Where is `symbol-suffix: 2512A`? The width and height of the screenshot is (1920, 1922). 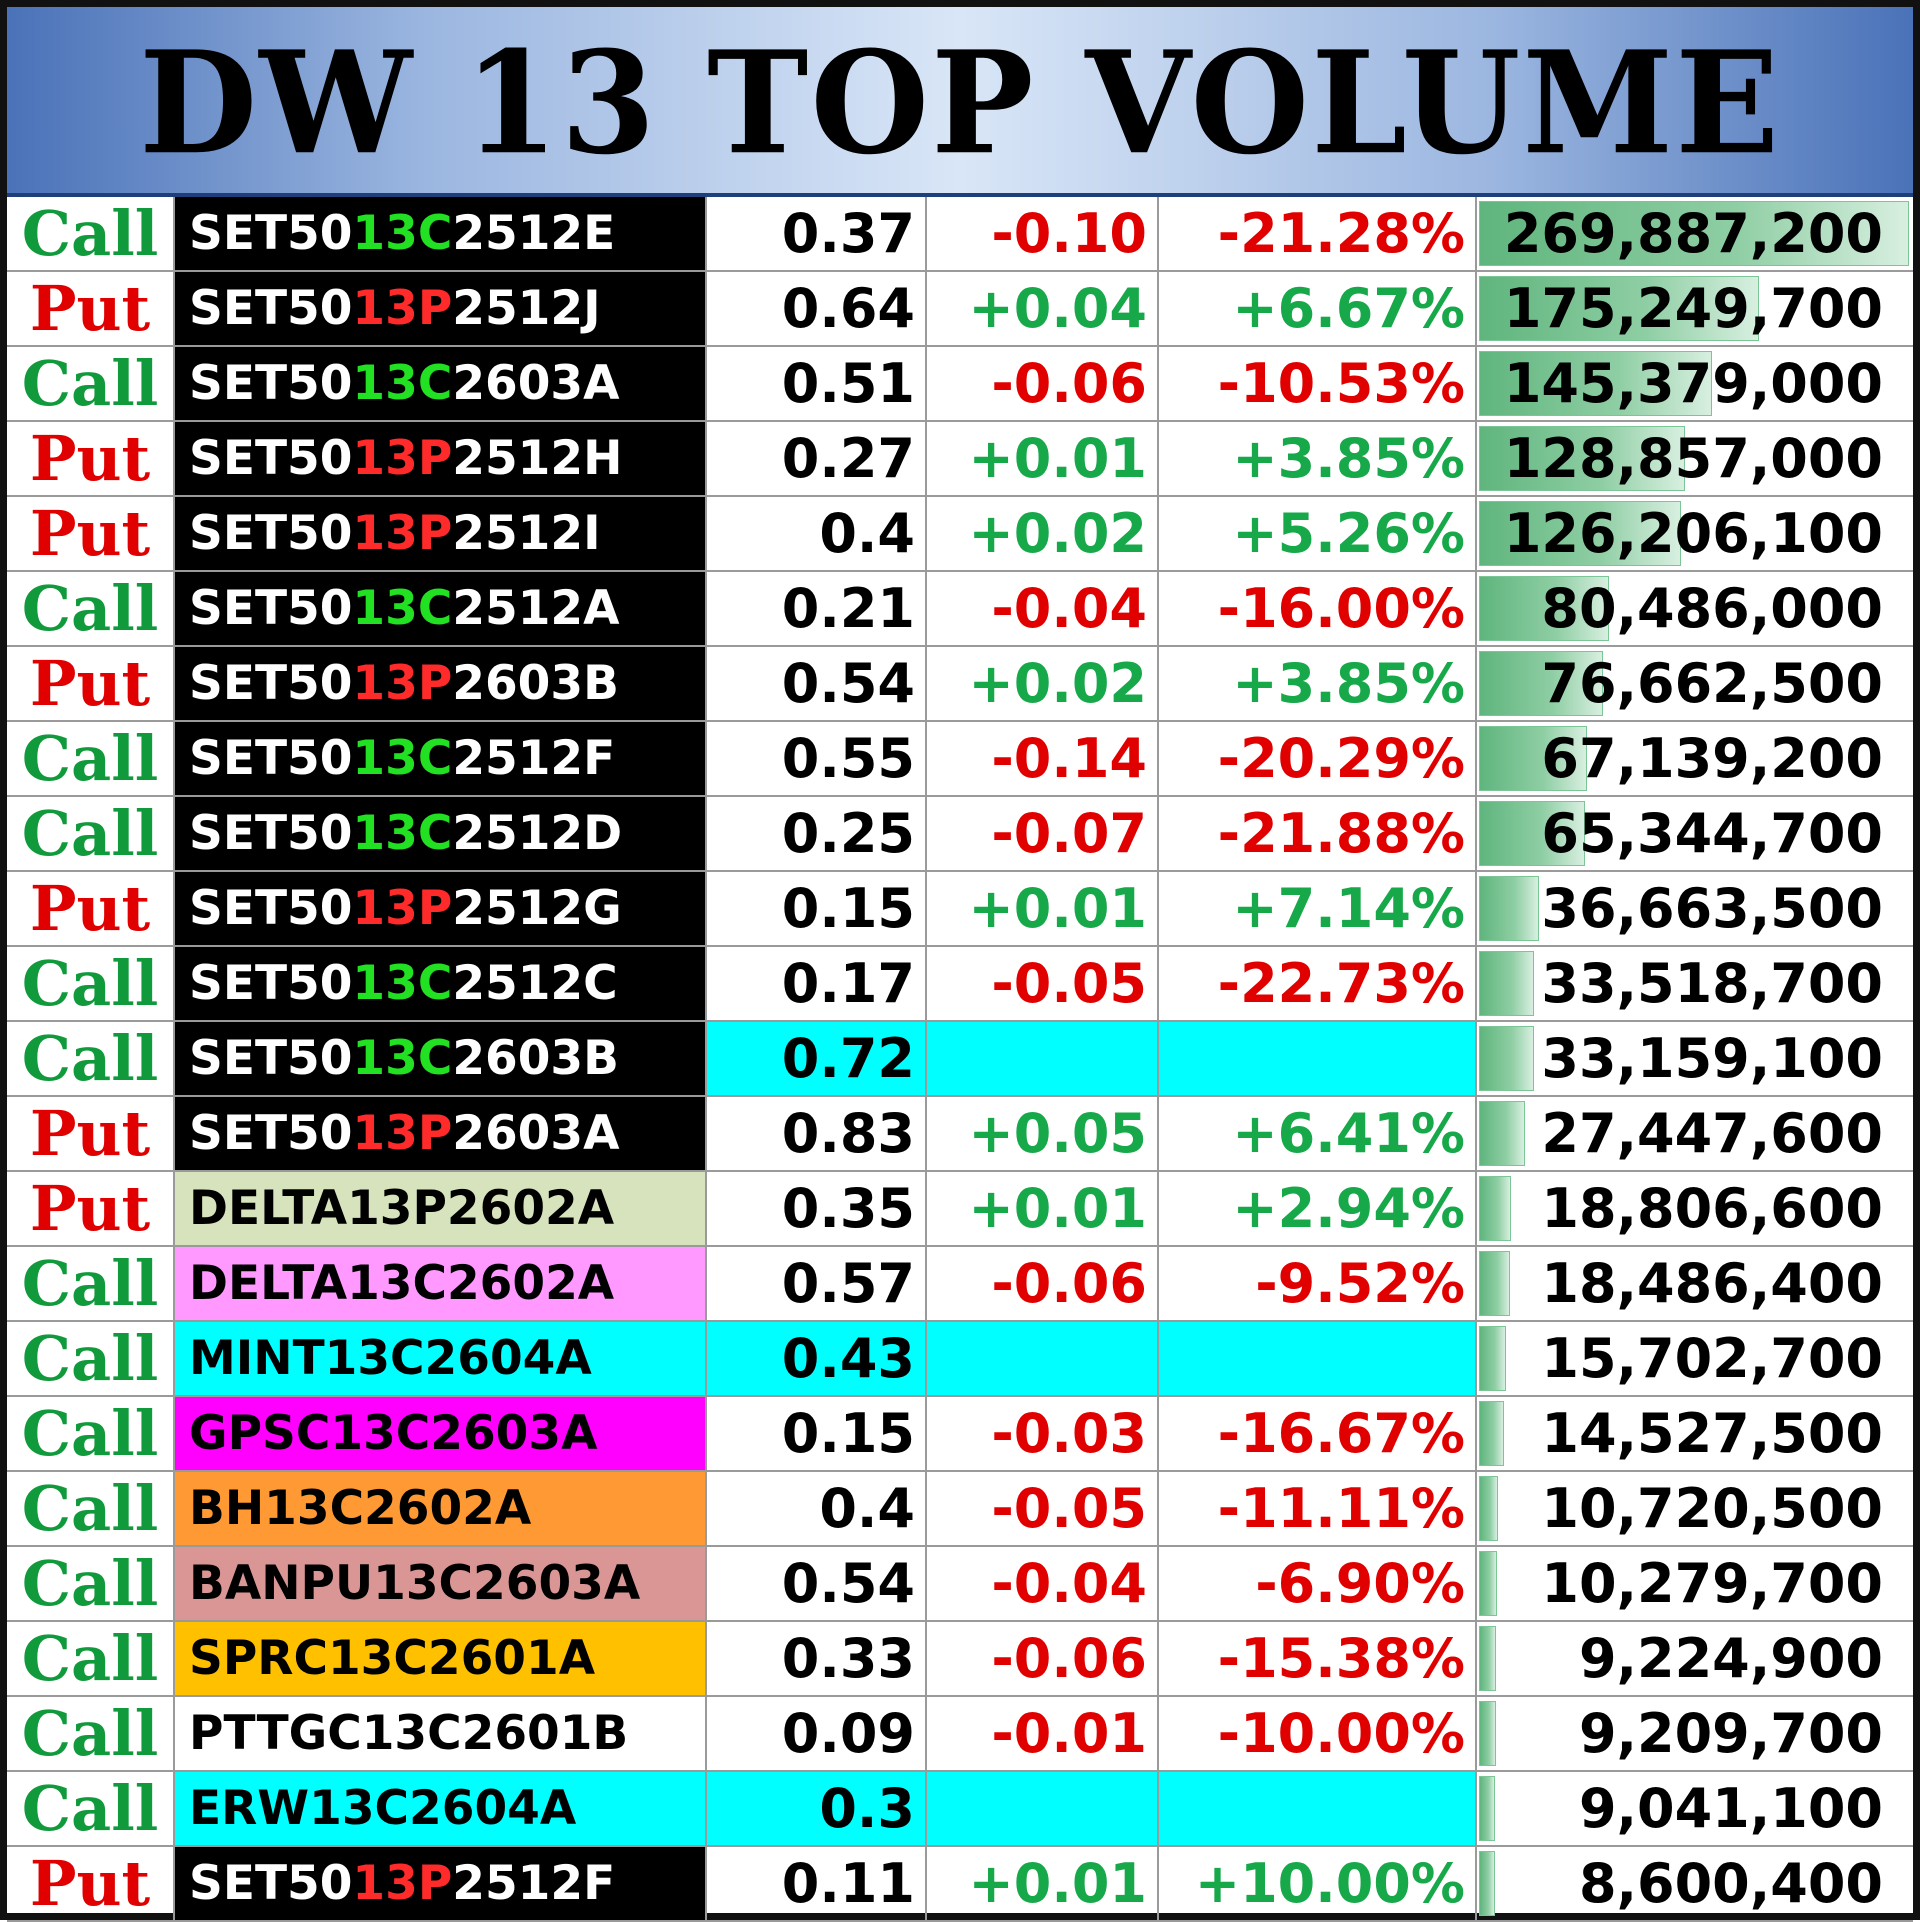
symbol-suffix: 2512A is located at coordinates (536, 608).